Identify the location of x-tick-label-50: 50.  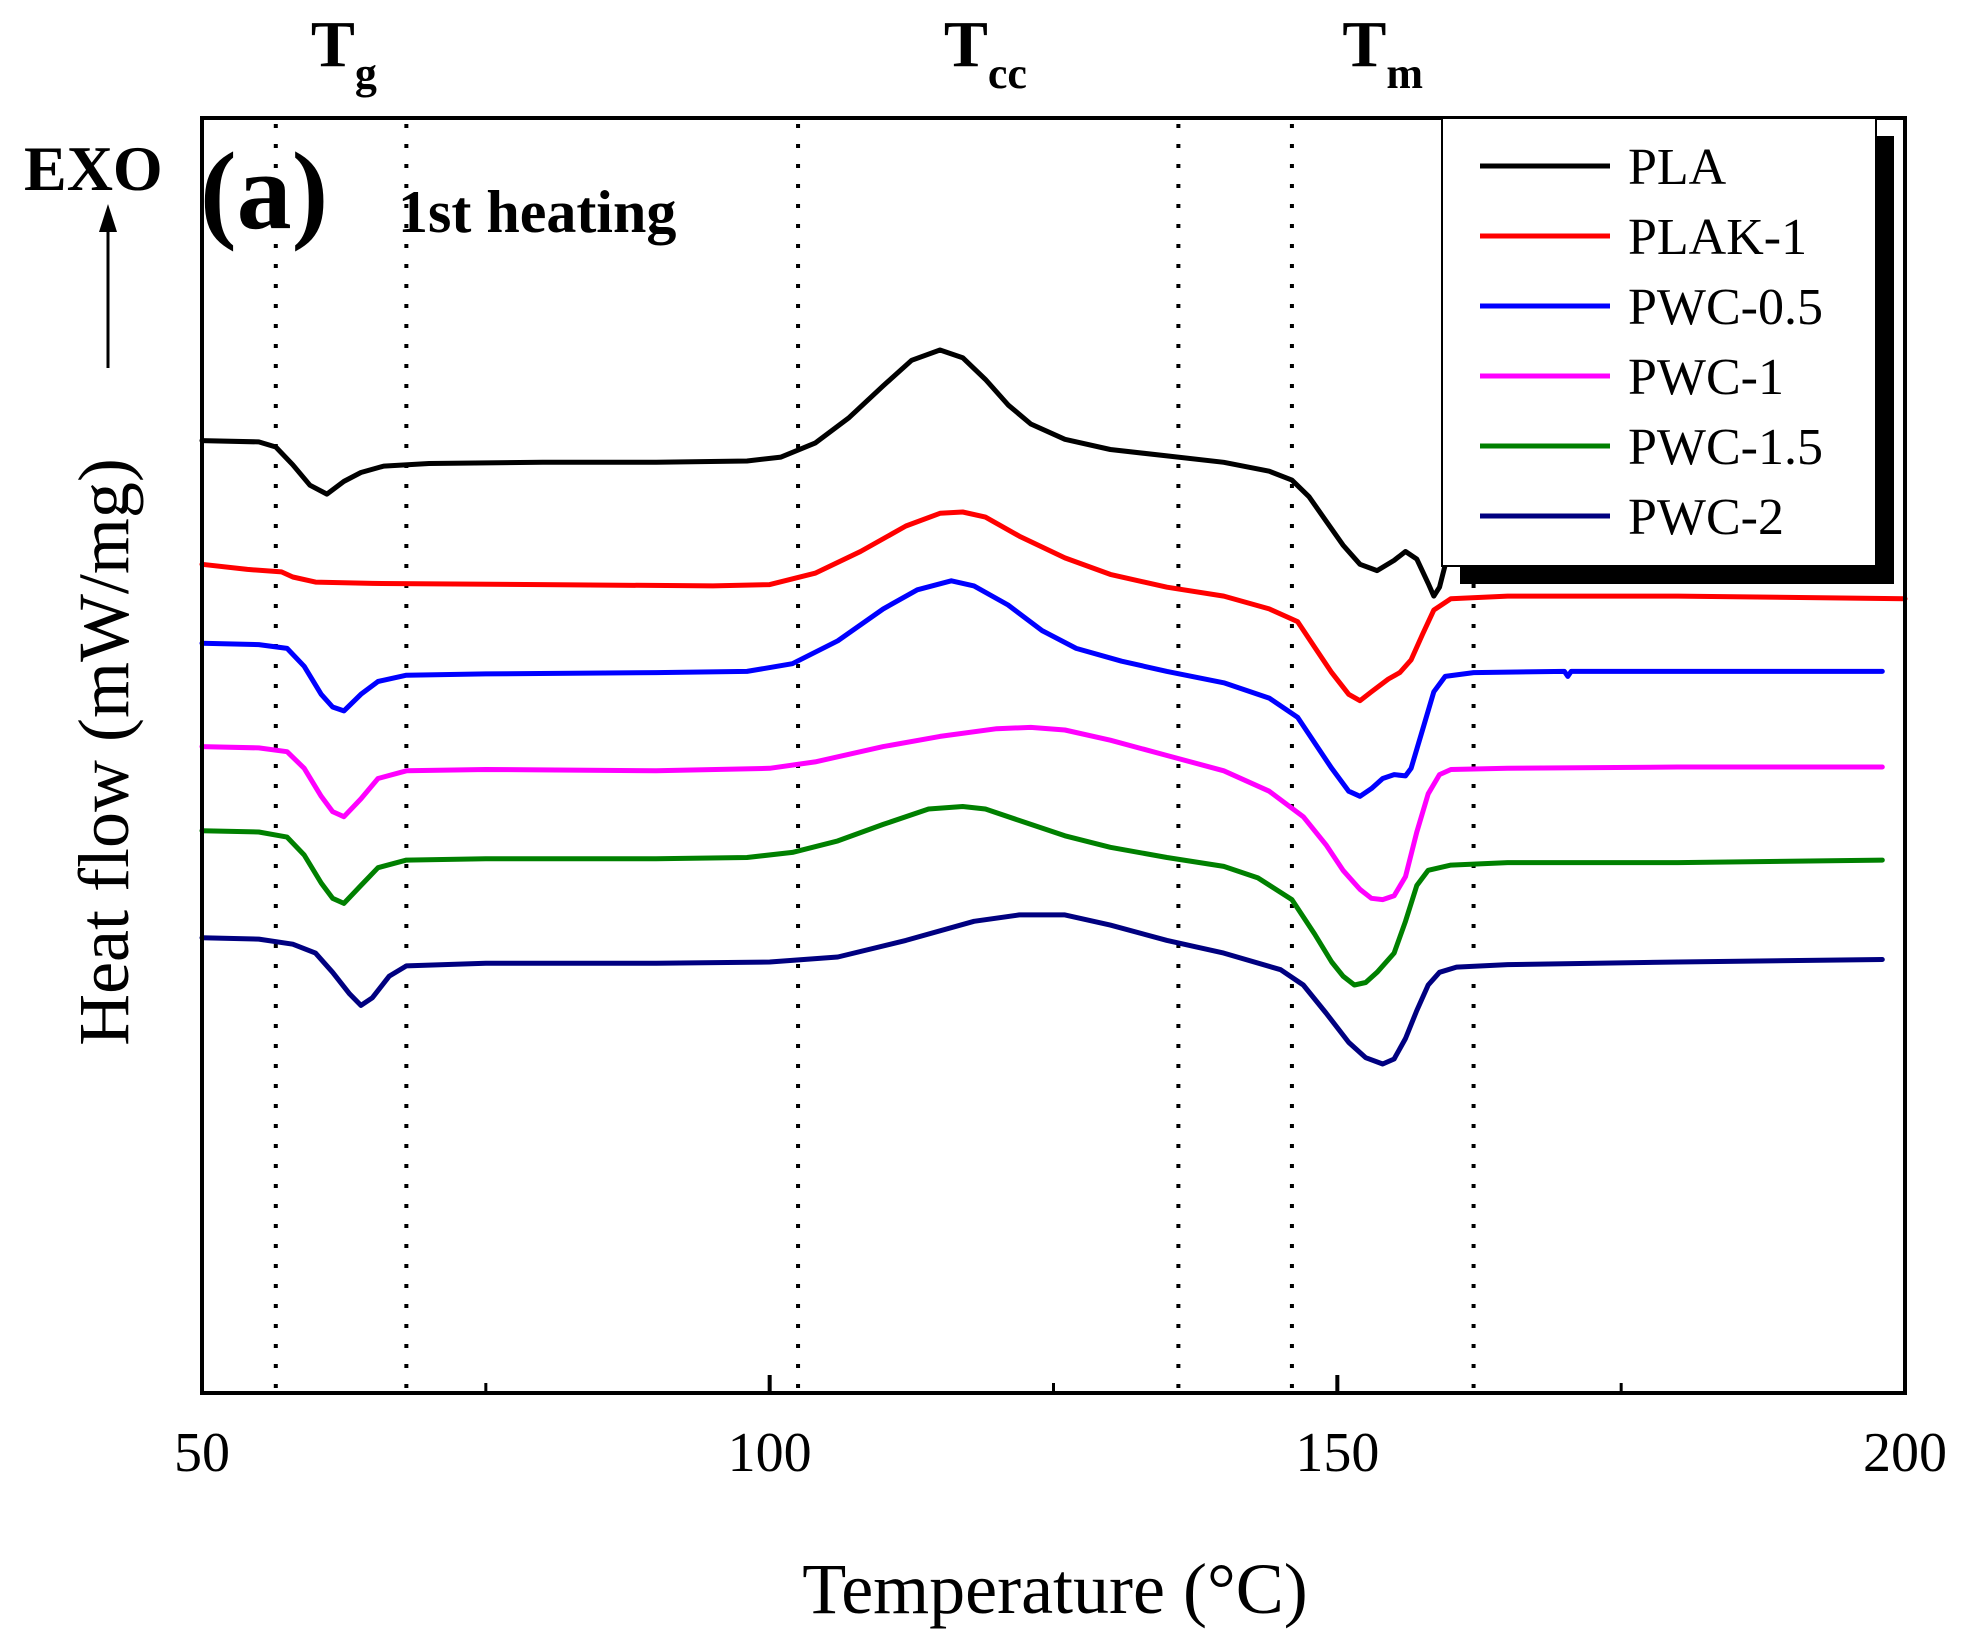
(202, 1453).